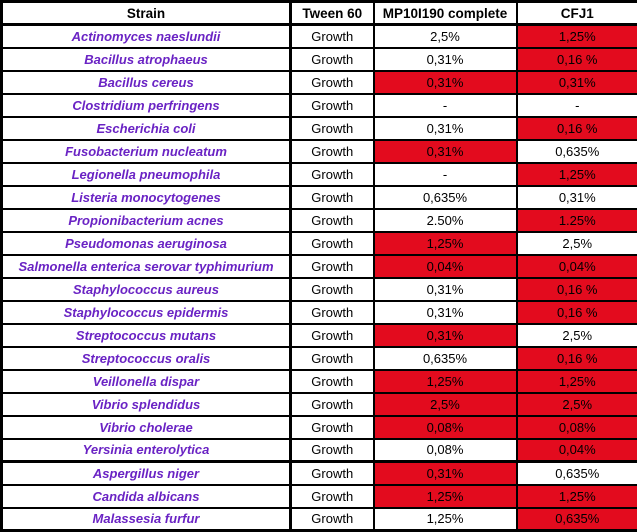 This screenshot has height=532, width=637. I want to click on table-row: Vibrio cholerae Growth 0,08% 0,08%, so click(319, 427).